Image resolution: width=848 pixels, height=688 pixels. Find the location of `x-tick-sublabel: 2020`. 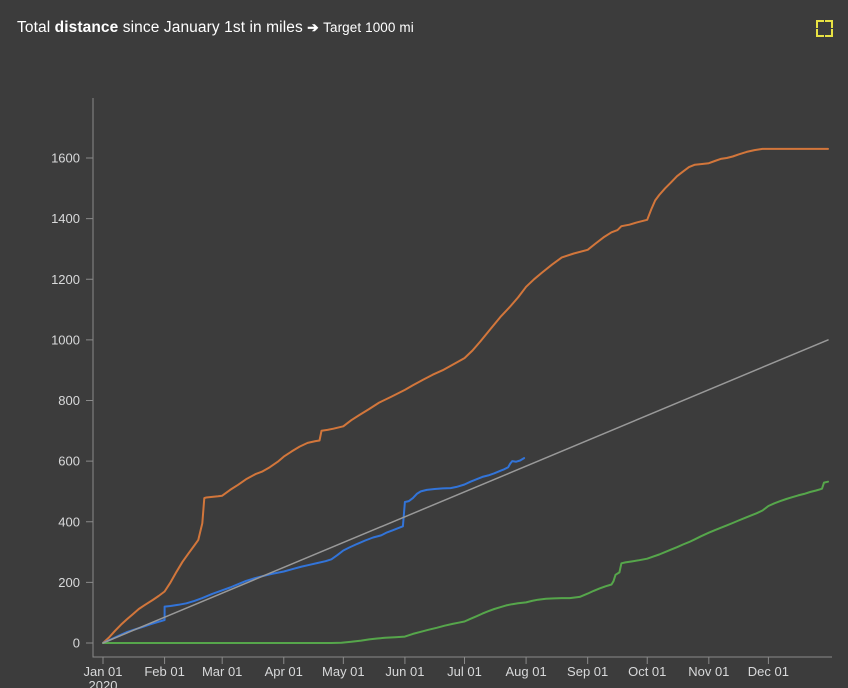

x-tick-sublabel: 2020 is located at coordinates (103, 683).